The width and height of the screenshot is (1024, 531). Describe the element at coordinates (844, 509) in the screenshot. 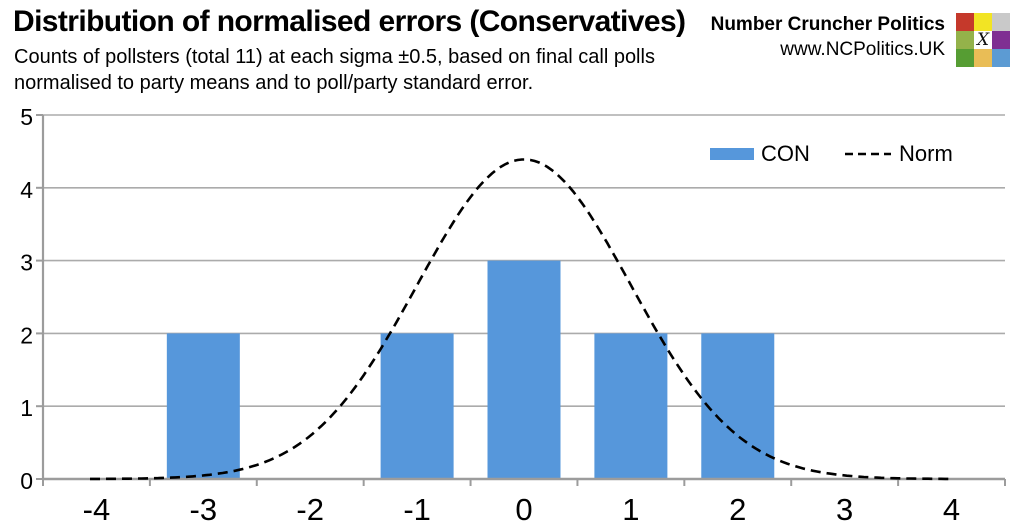

I see `x-tick-label-3: 3` at that location.